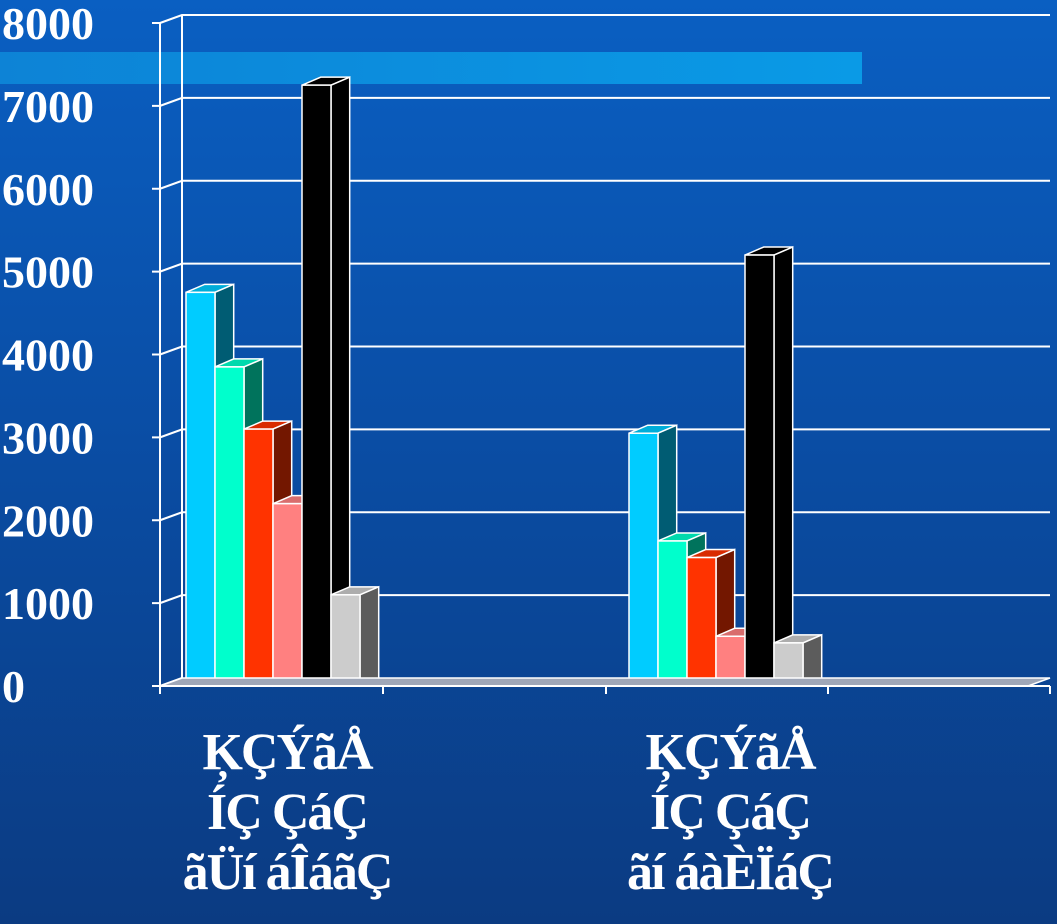 The width and height of the screenshot is (1057, 924). Describe the element at coordinates (48, 24) in the screenshot. I see `y-tick-label-8000: 8000` at that location.